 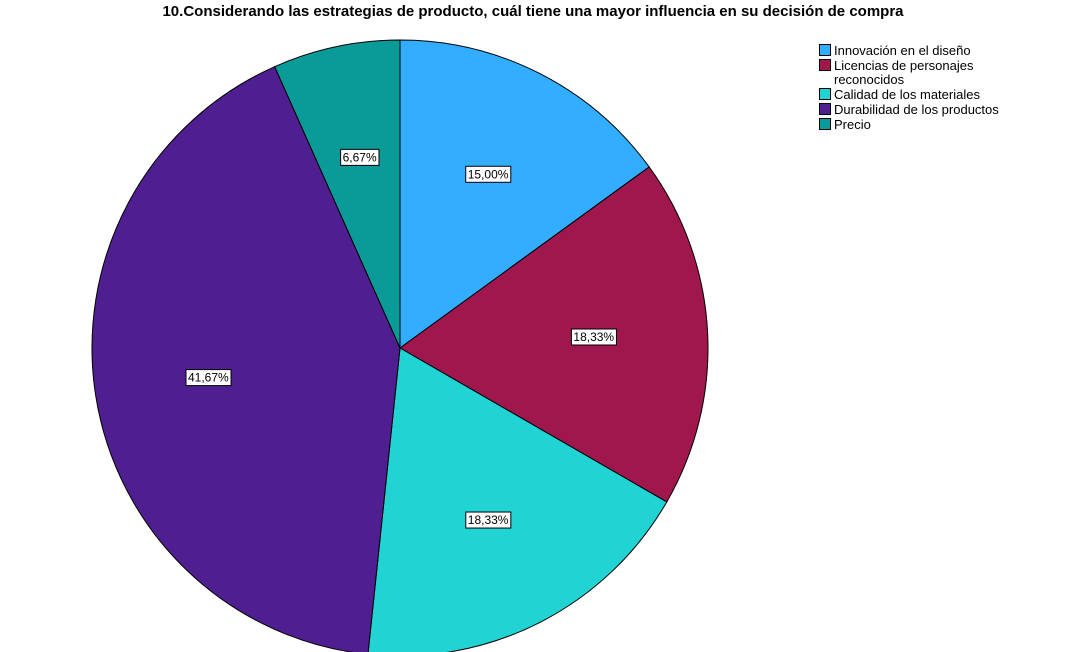 I want to click on legend-label: Precio, so click(x=852, y=124).